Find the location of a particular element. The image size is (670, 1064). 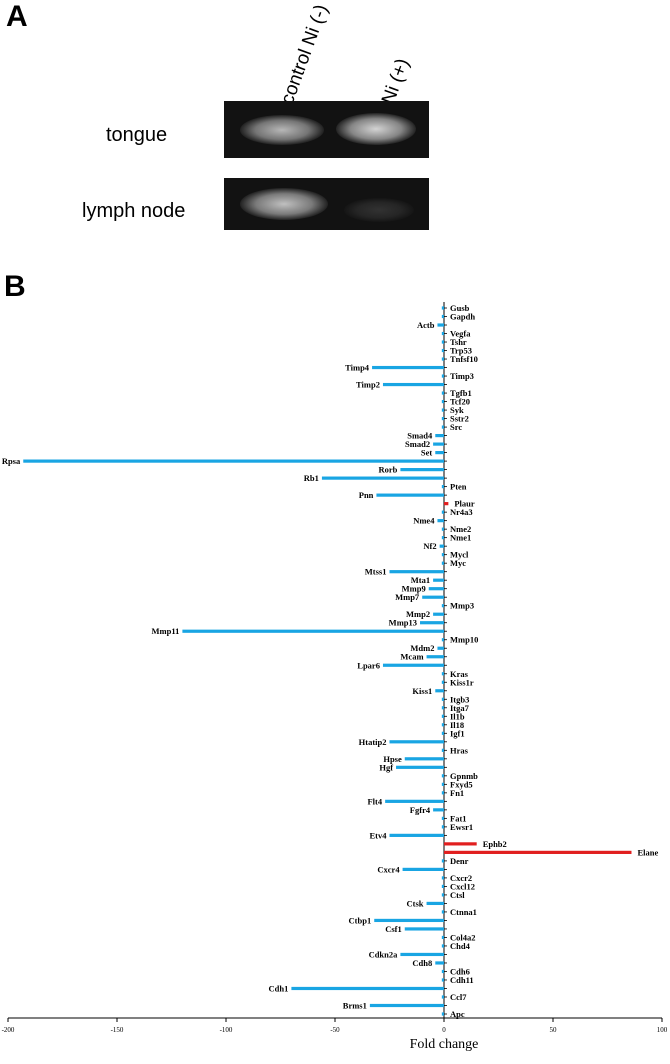

bar-cdh11 is located at coordinates (442, 980).